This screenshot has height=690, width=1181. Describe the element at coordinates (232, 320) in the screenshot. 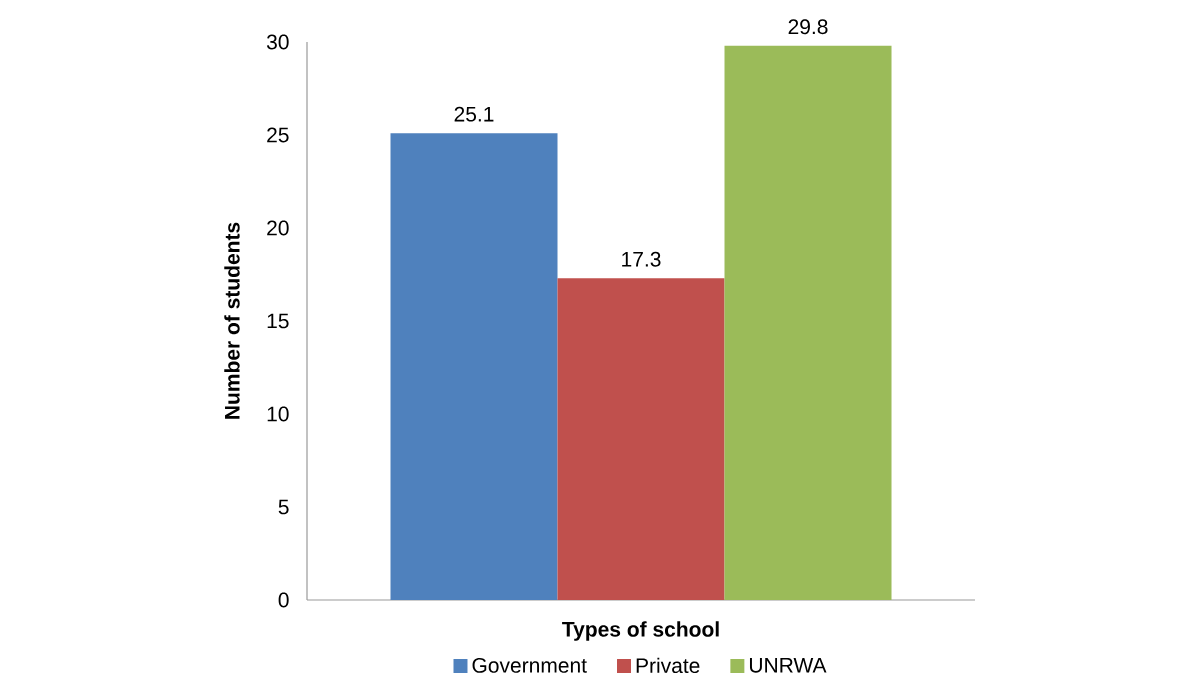

I see `y-axis-title: Number of students` at that location.